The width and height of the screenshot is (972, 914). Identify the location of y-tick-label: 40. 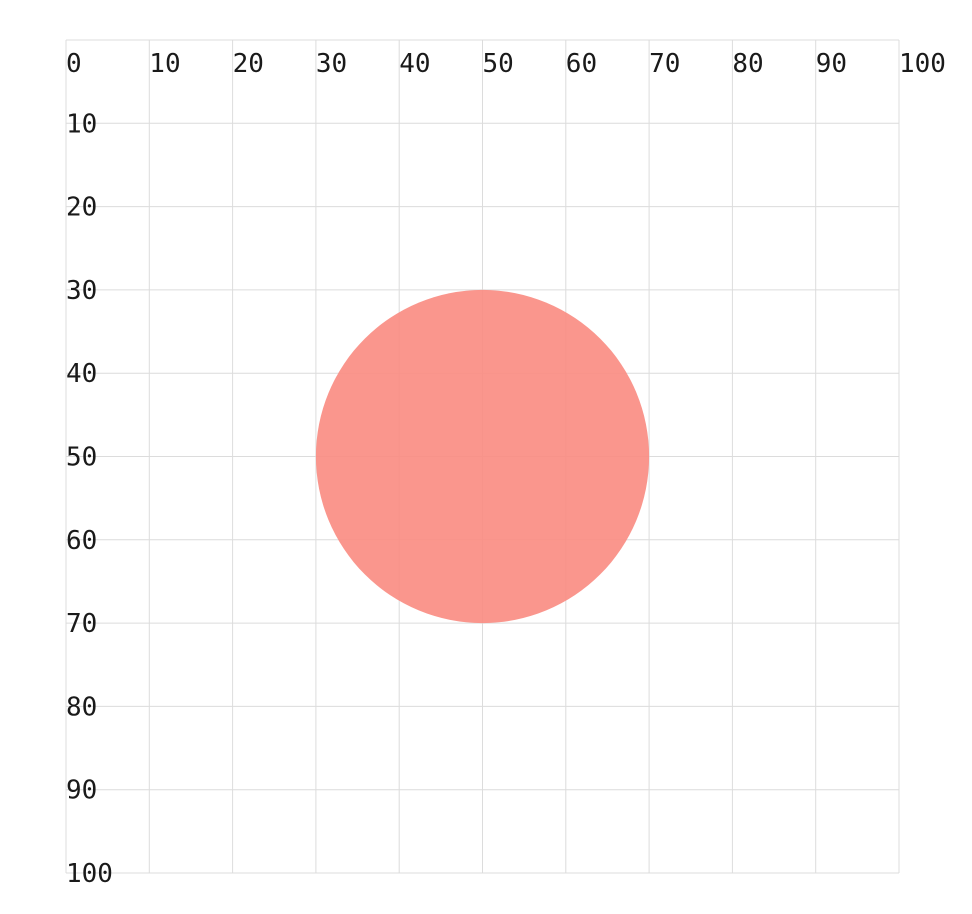
(81, 374).